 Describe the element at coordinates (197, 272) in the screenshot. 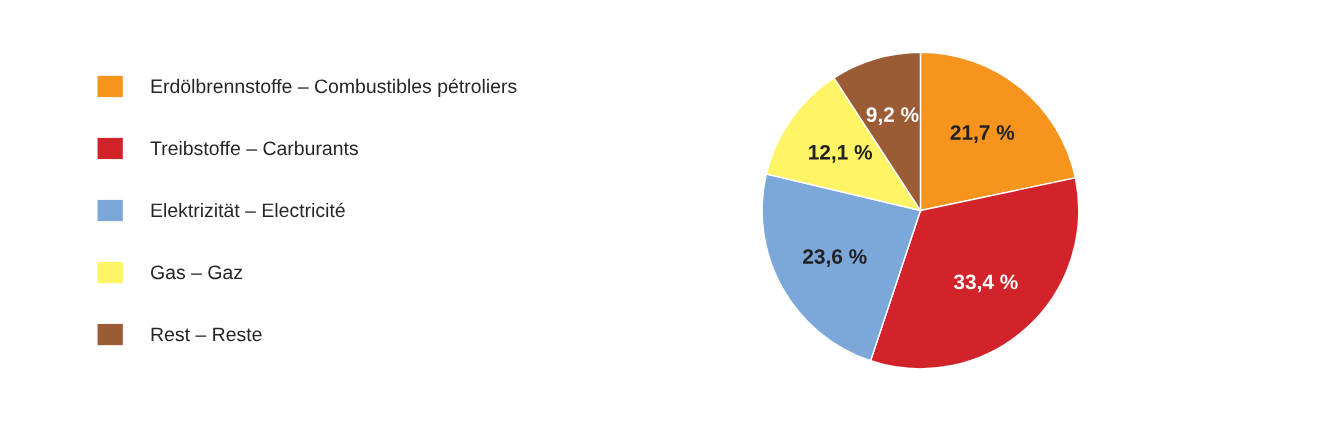

I see `legend-label: Gas – Gaz` at that location.